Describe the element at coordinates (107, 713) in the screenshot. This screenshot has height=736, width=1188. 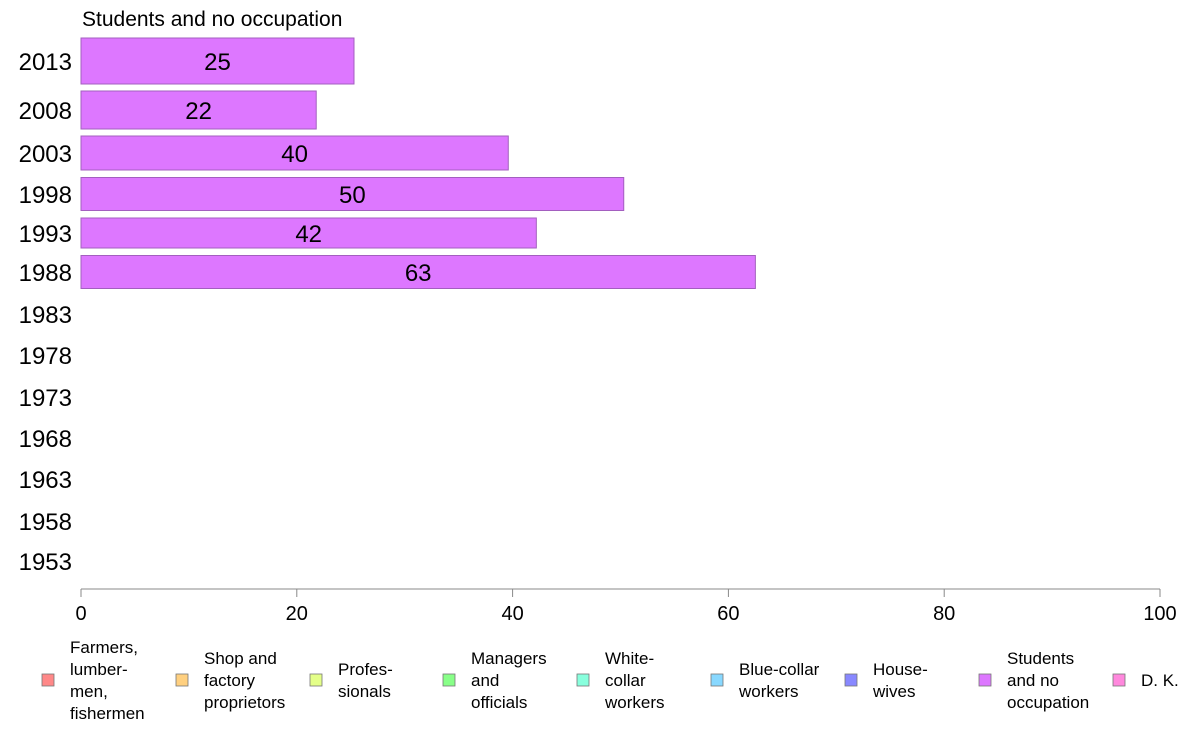
I see `legend-label: fishermen` at that location.